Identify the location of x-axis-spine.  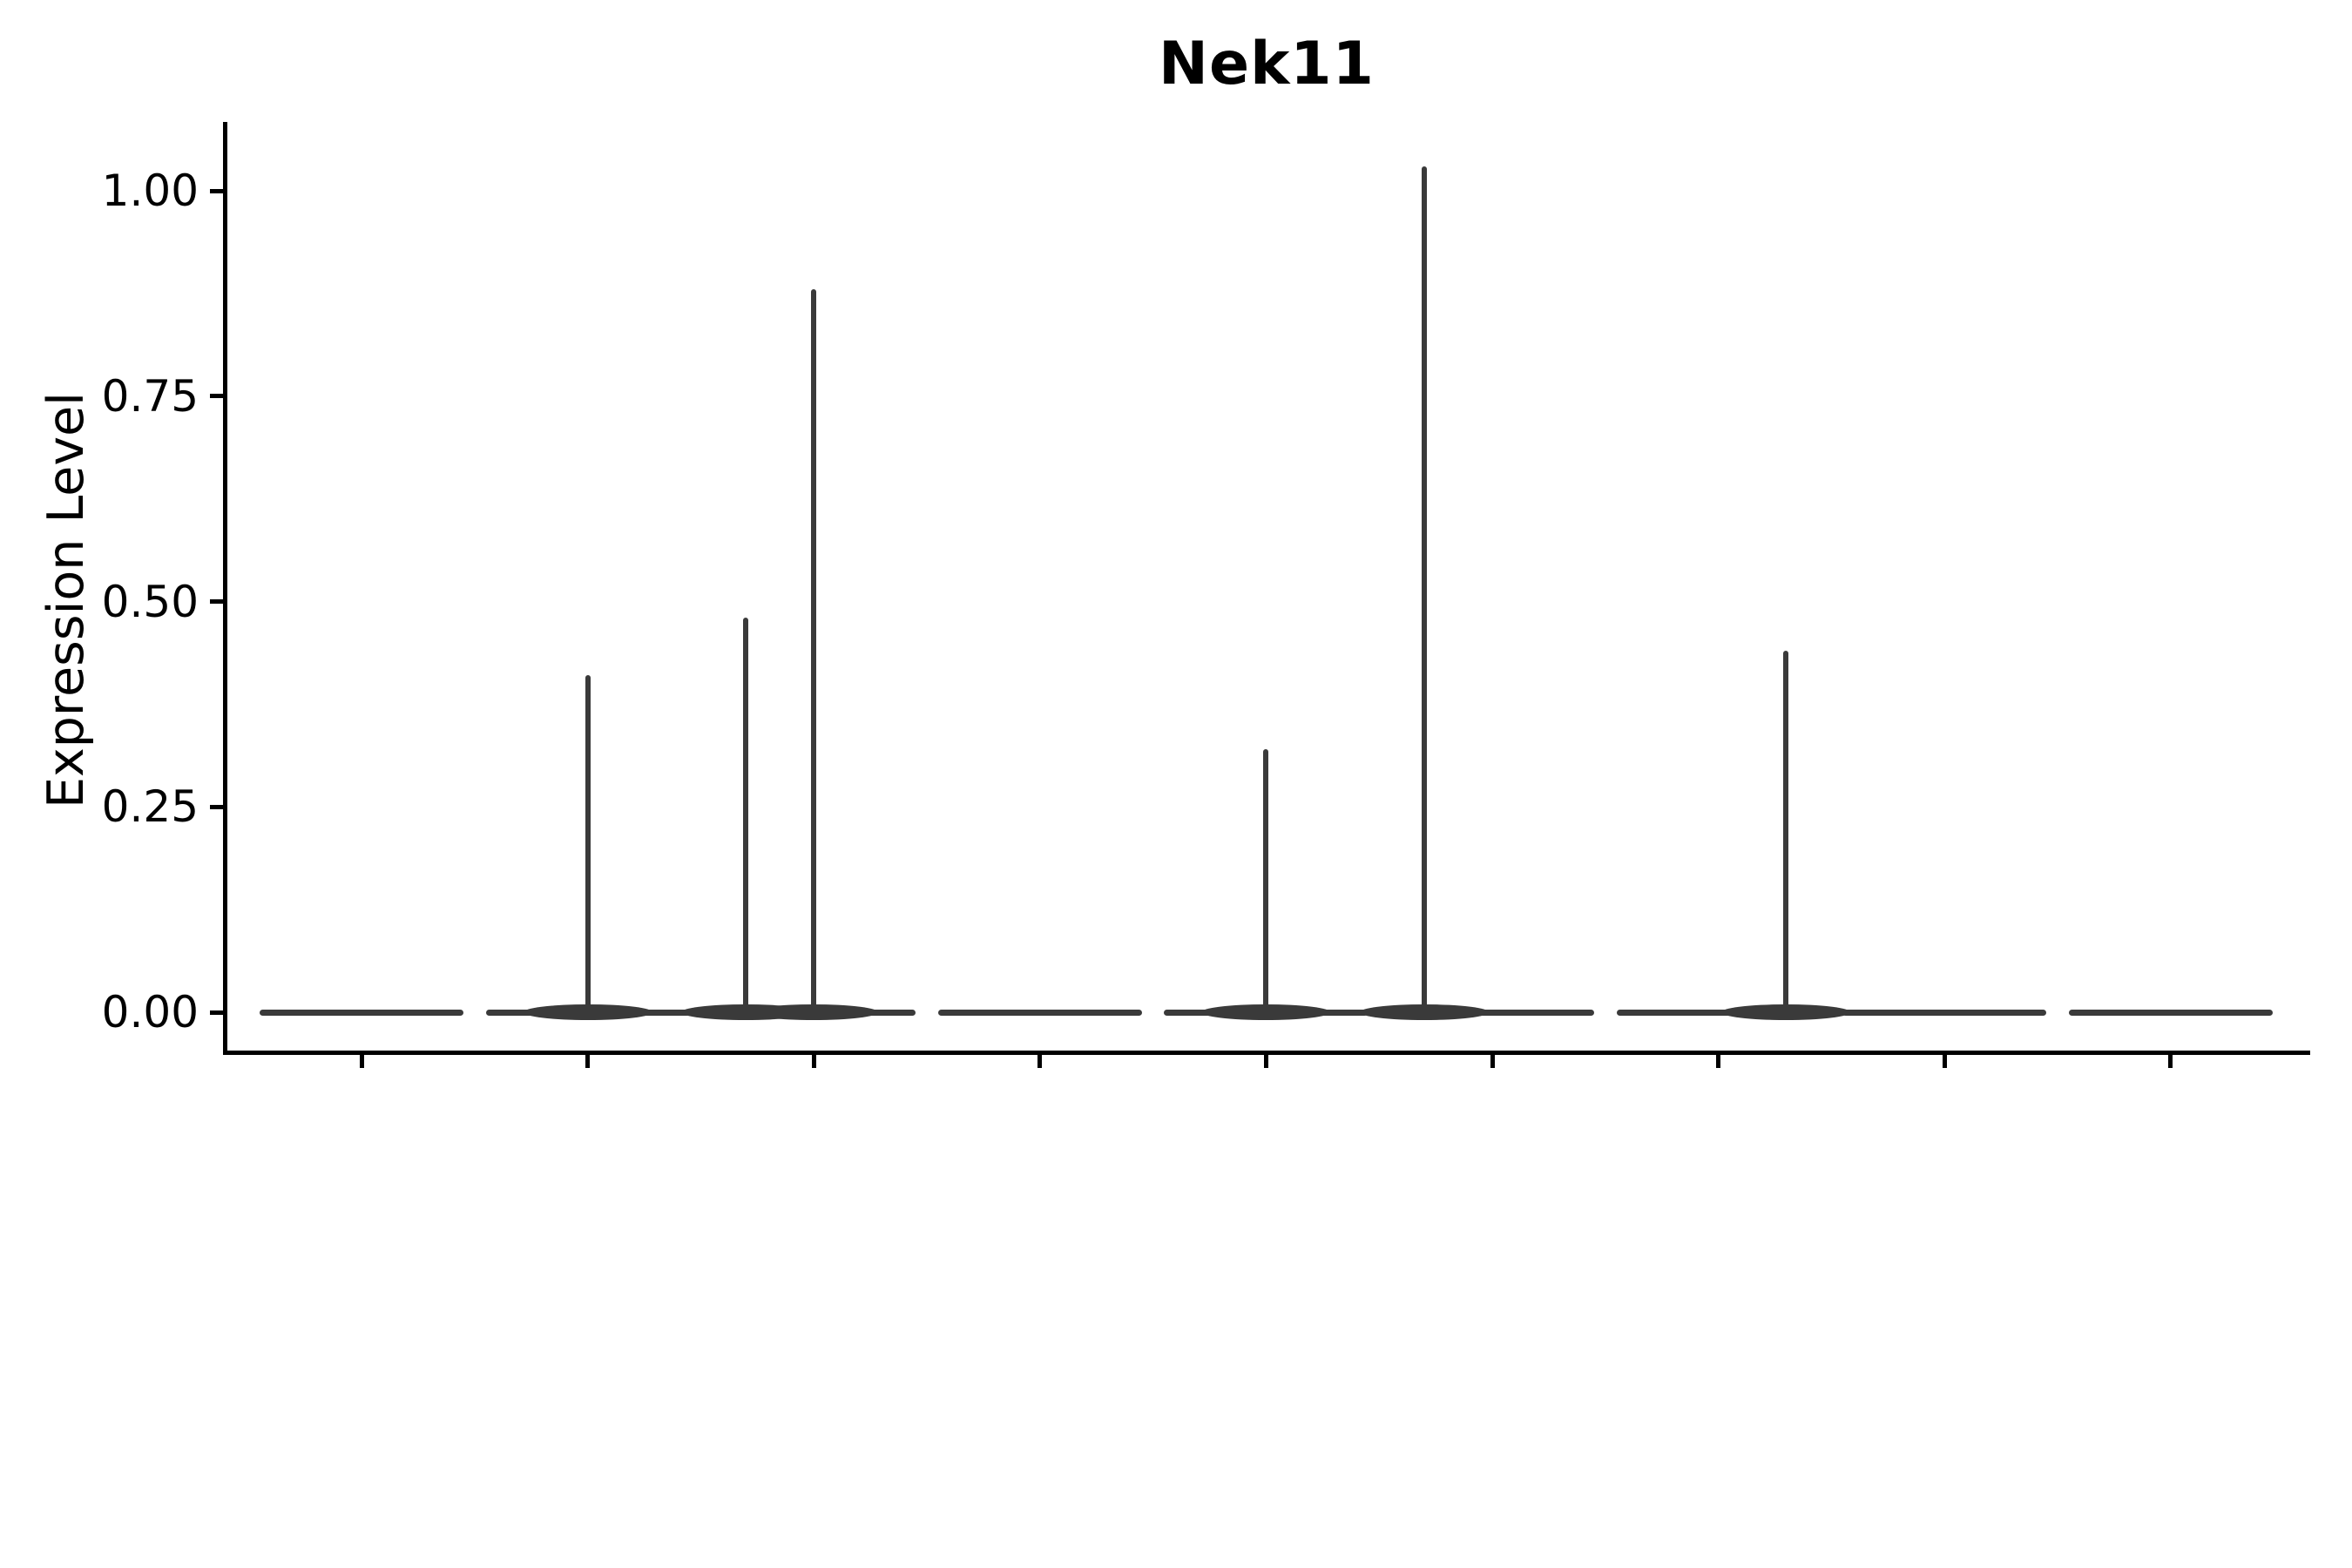
(1266, 1053).